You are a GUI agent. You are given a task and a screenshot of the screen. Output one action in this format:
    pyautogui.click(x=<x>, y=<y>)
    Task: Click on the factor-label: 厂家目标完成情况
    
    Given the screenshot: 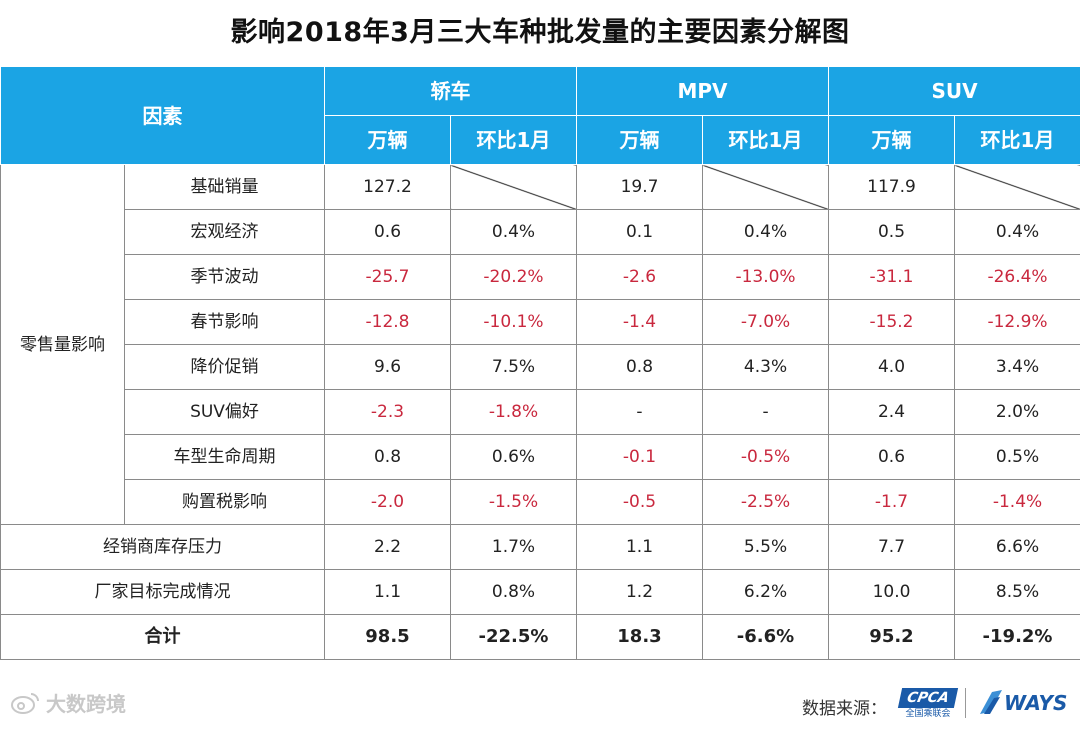 What is the action you would take?
    pyautogui.click(x=162, y=592)
    